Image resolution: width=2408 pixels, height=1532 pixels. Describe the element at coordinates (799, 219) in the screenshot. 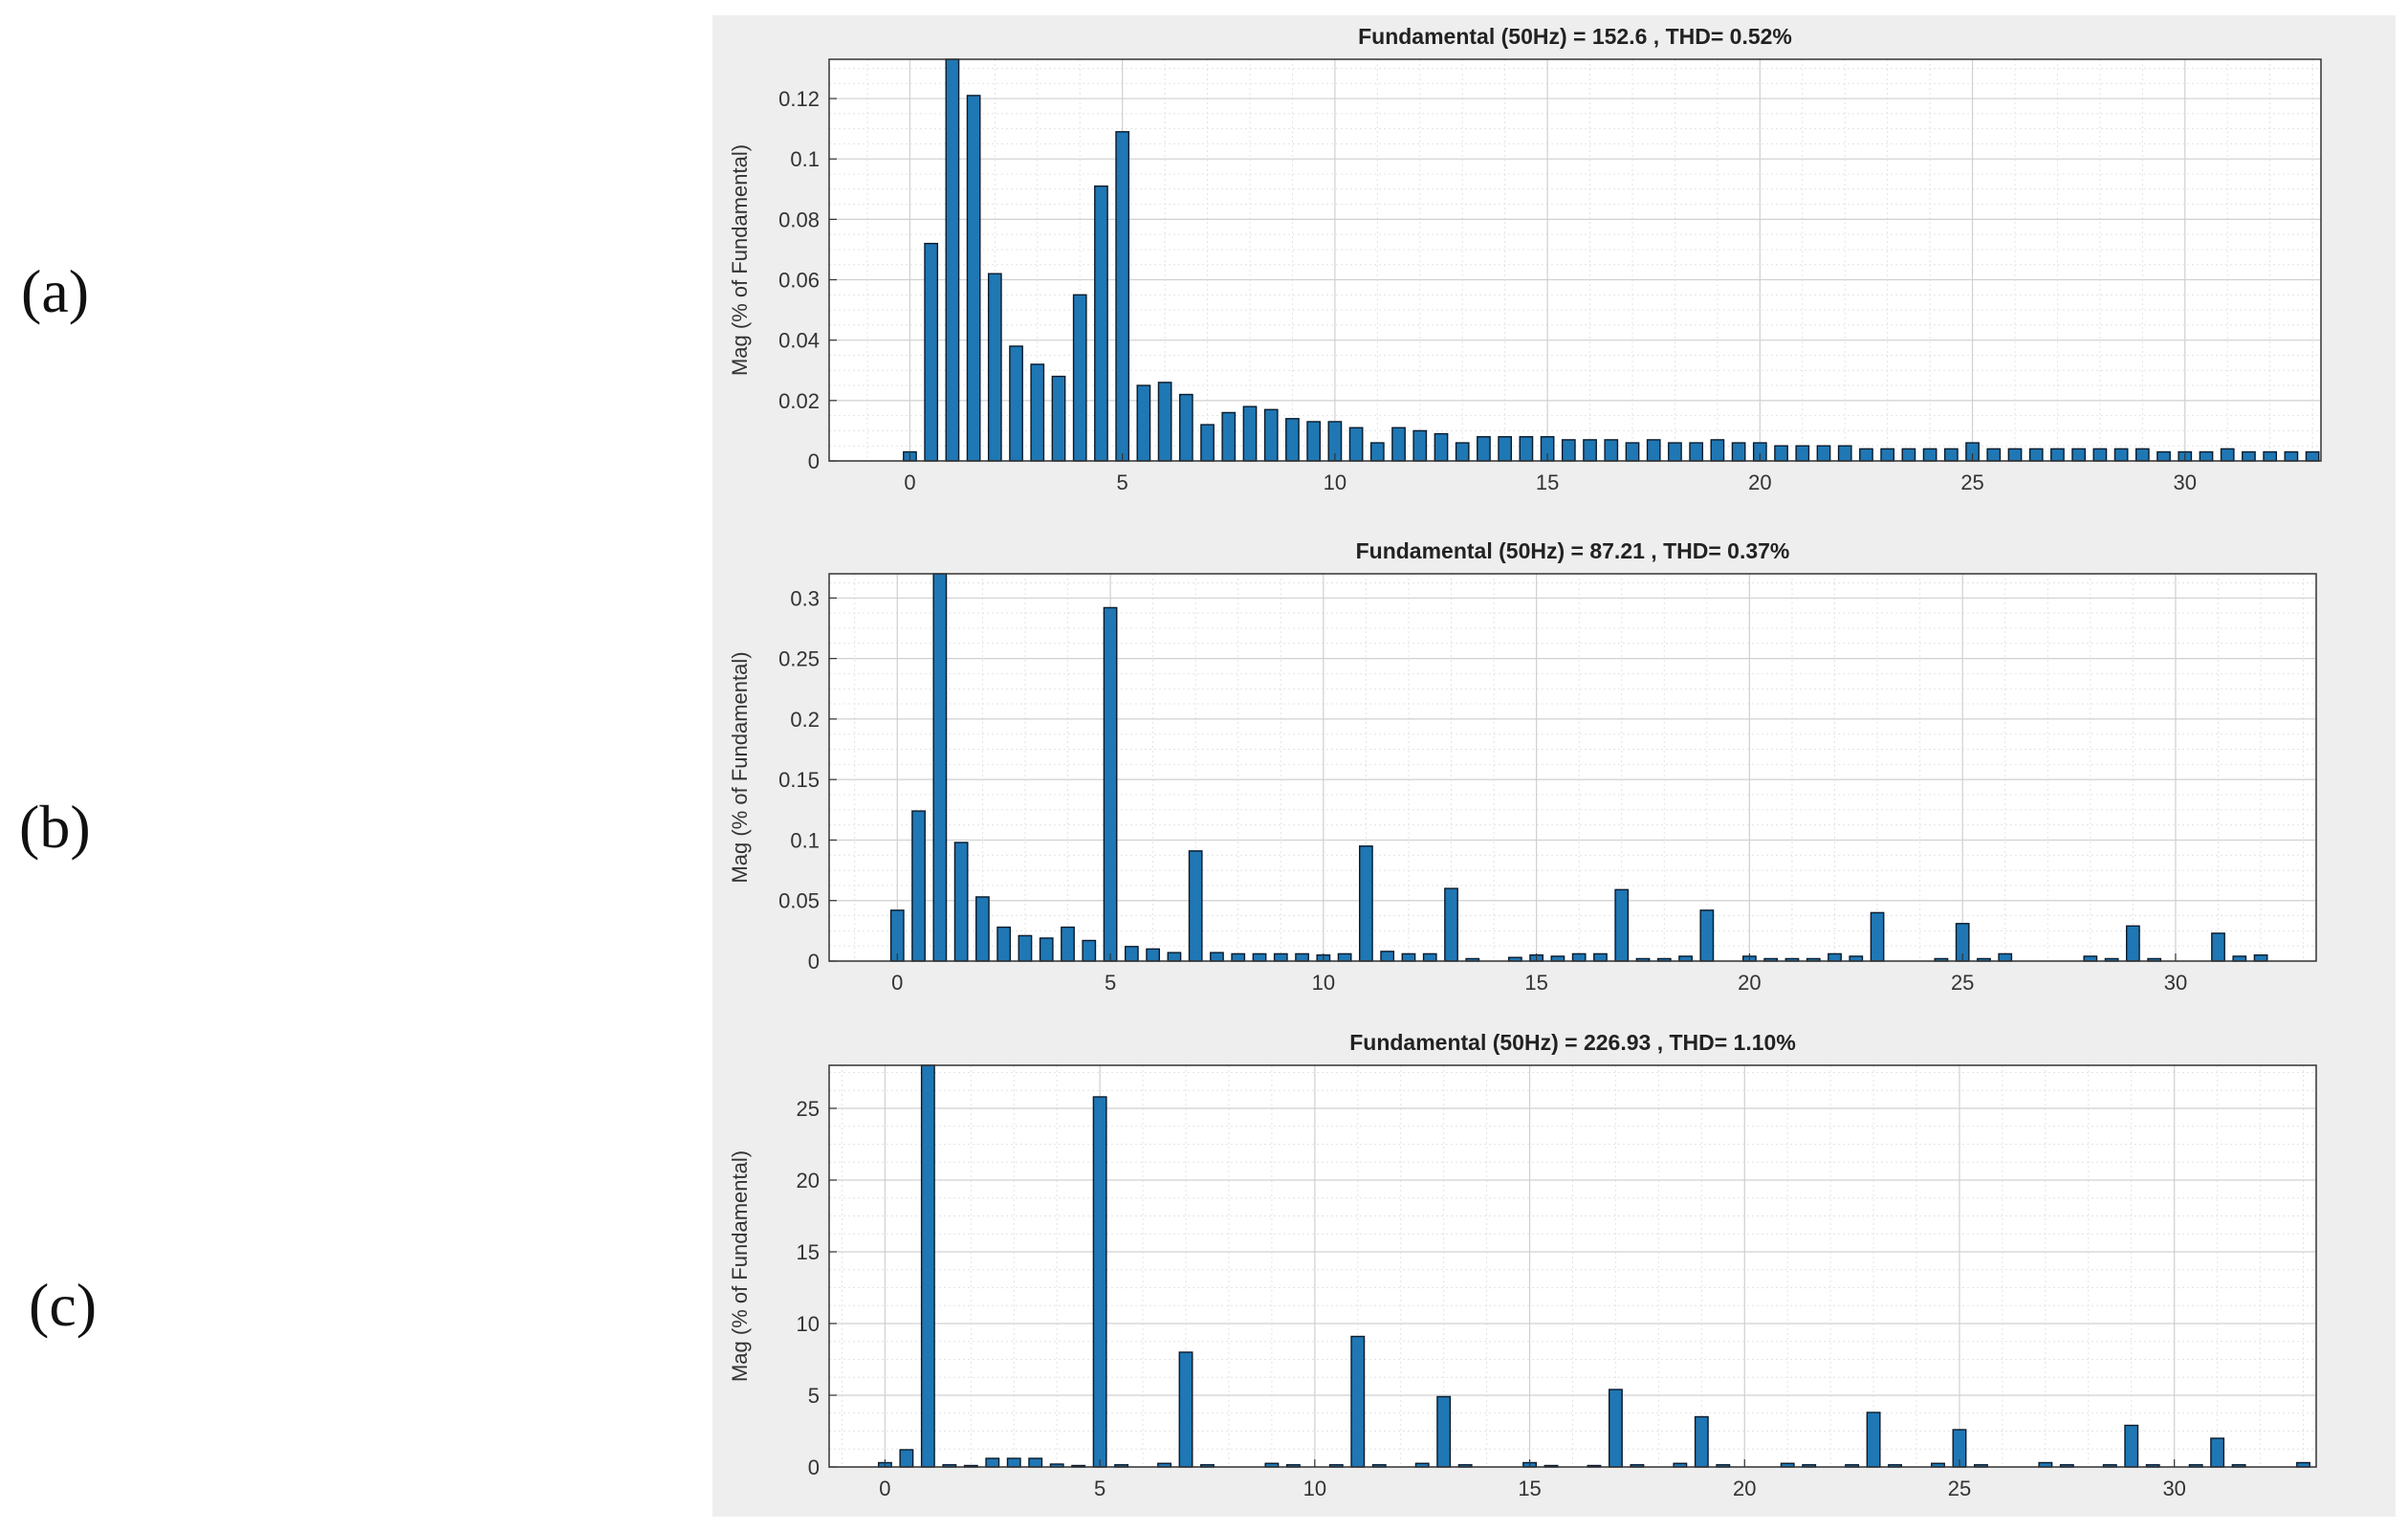

I see `y-tick-label: 0.08` at that location.